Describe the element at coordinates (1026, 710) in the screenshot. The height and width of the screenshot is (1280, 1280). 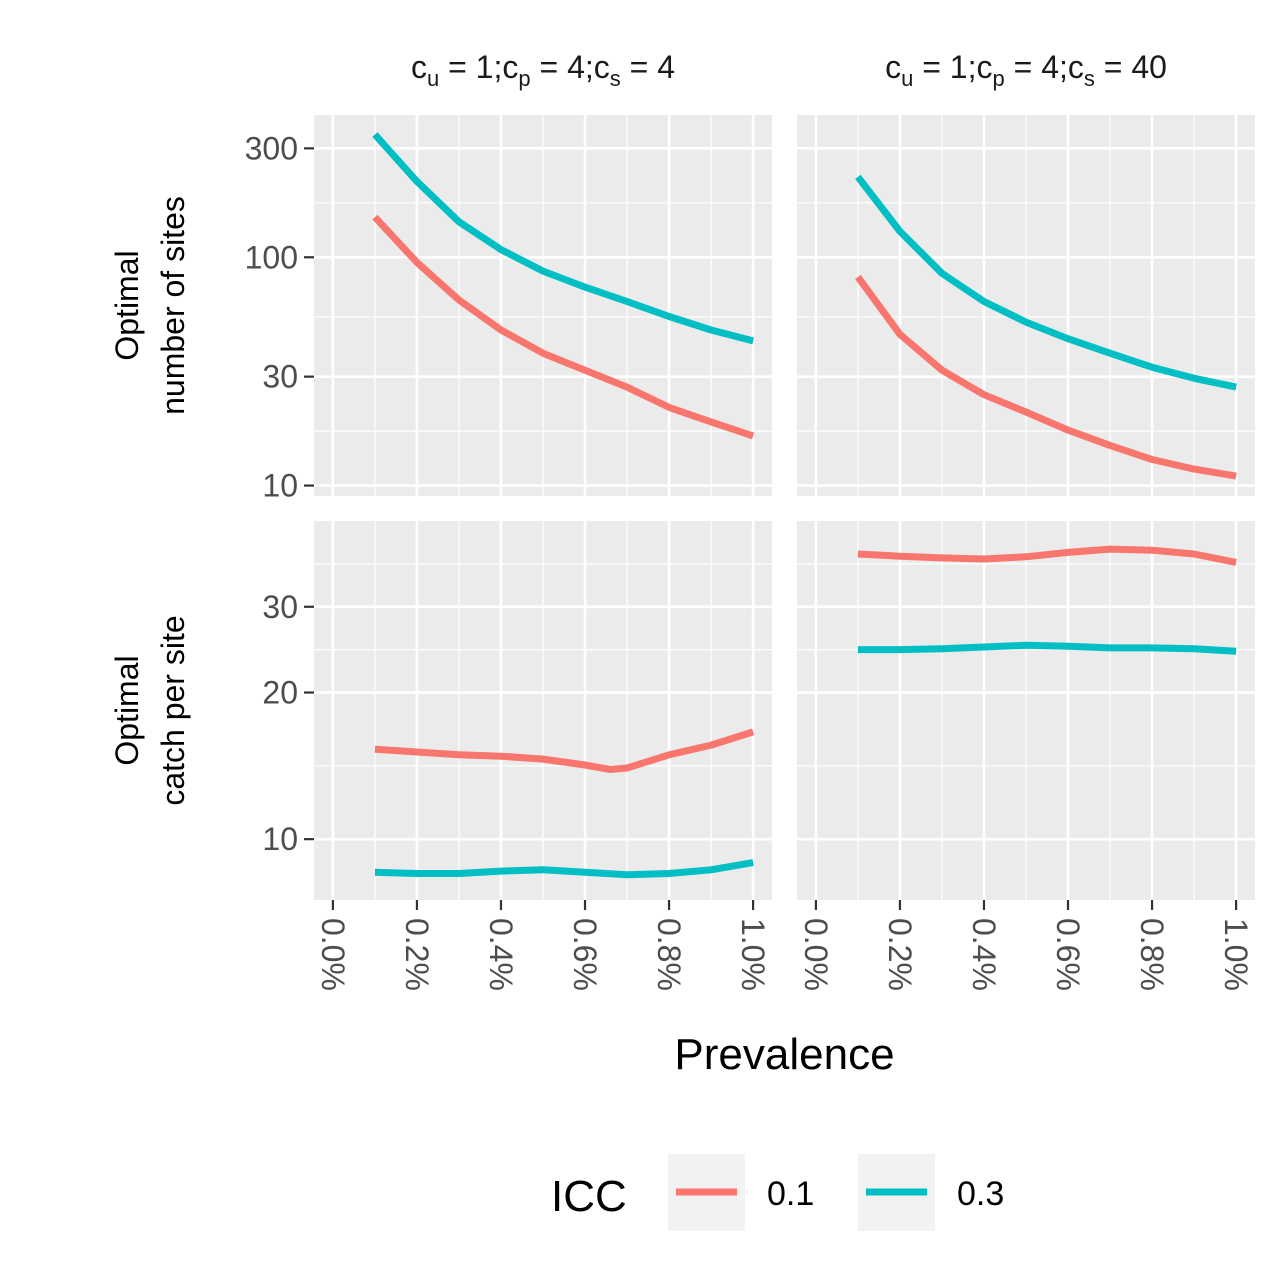
I see `panel-r1-c1` at that location.